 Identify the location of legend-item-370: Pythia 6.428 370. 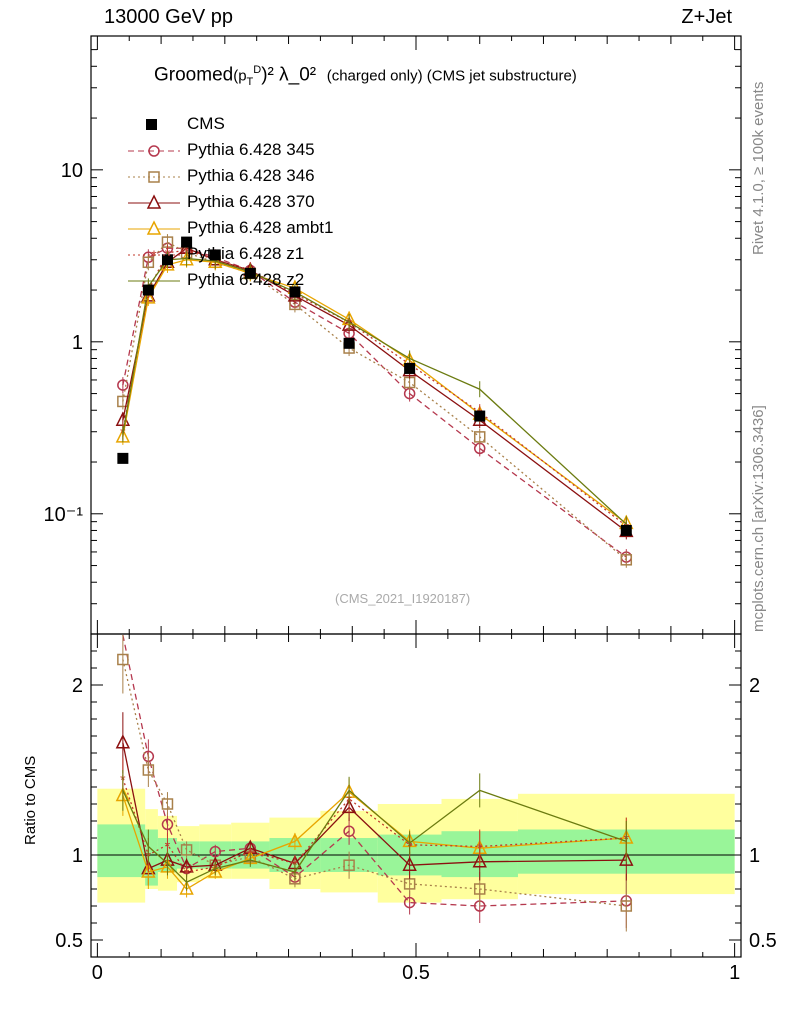
(254, 203).